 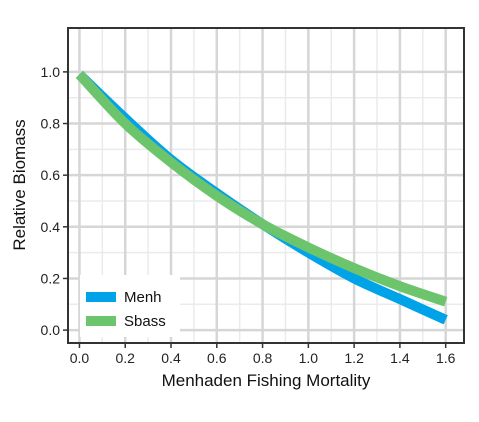 What do you see at coordinates (309, 358) in the screenshot?
I see `x-tick-label: 1.0` at bounding box center [309, 358].